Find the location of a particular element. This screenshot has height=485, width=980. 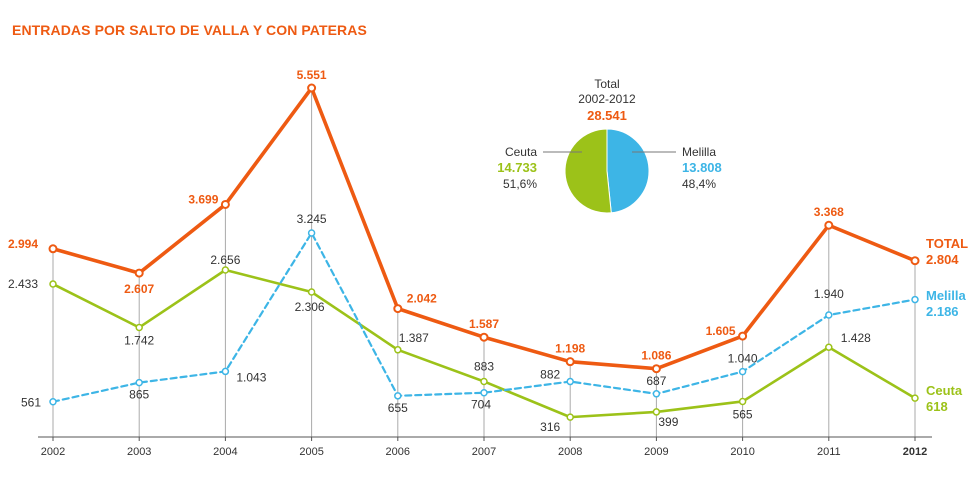

data-label-melilla-2010: 1.040 is located at coordinates (743, 359).